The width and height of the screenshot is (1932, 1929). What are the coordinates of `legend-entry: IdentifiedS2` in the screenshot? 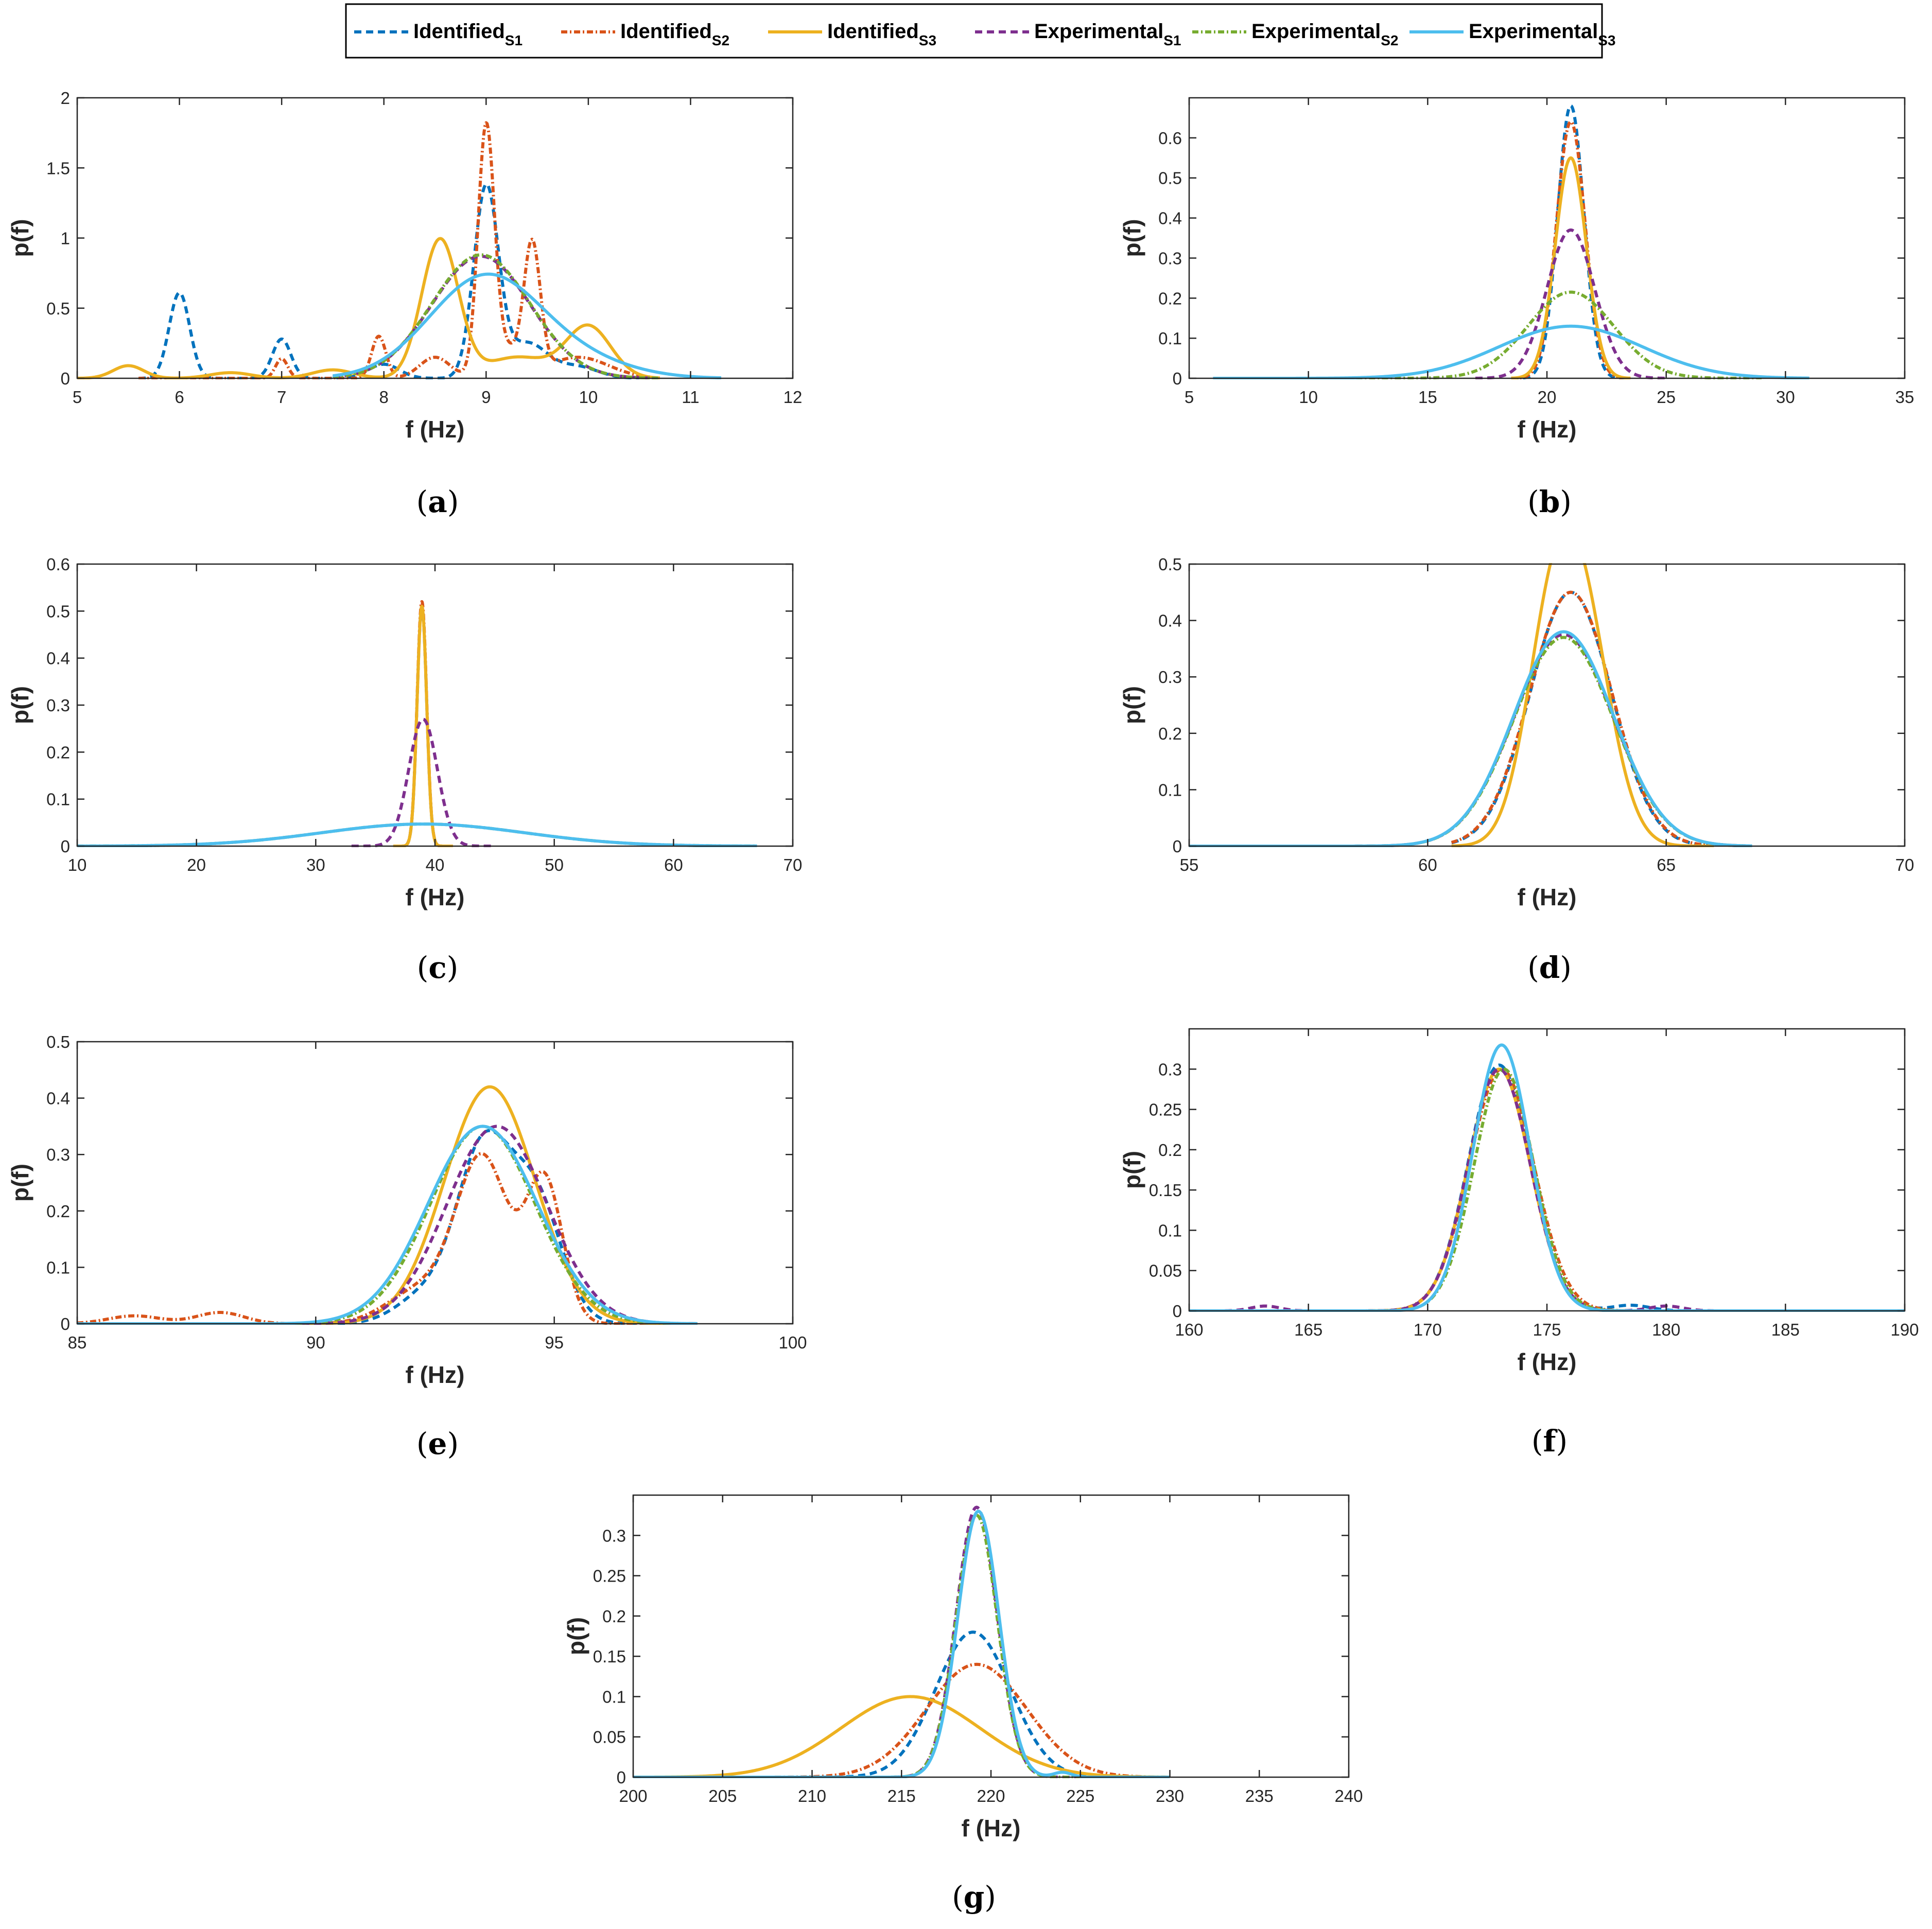 It's located at (645, 34).